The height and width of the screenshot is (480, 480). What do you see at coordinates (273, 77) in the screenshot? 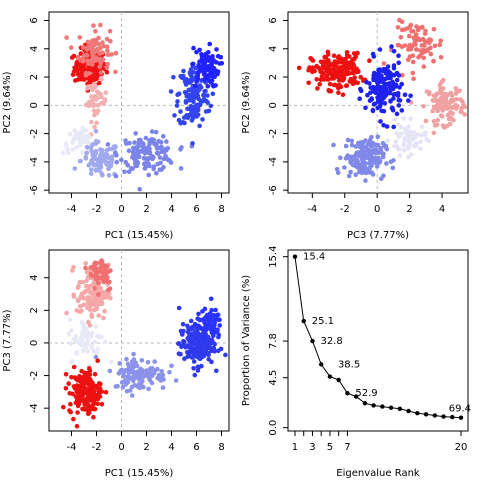
I see `y-tick-label: 2` at bounding box center [273, 77].